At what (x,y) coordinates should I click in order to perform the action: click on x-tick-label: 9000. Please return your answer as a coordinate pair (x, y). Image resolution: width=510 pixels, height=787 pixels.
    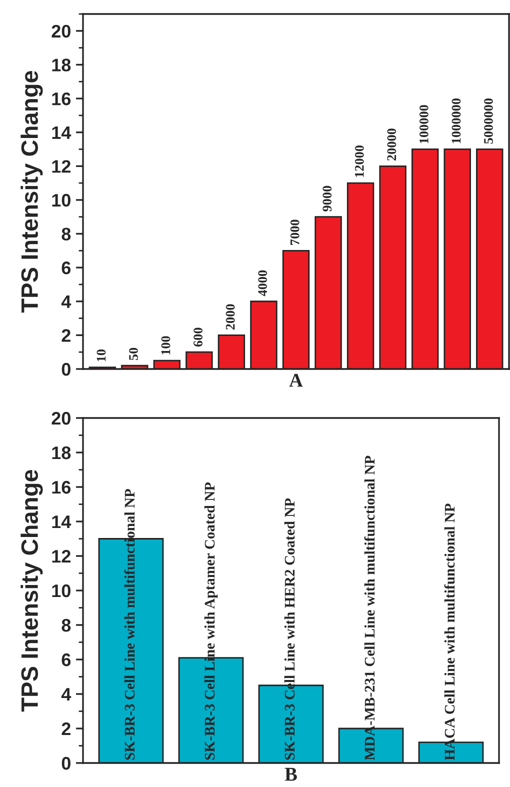
    Looking at the image, I should click on (327, 199).